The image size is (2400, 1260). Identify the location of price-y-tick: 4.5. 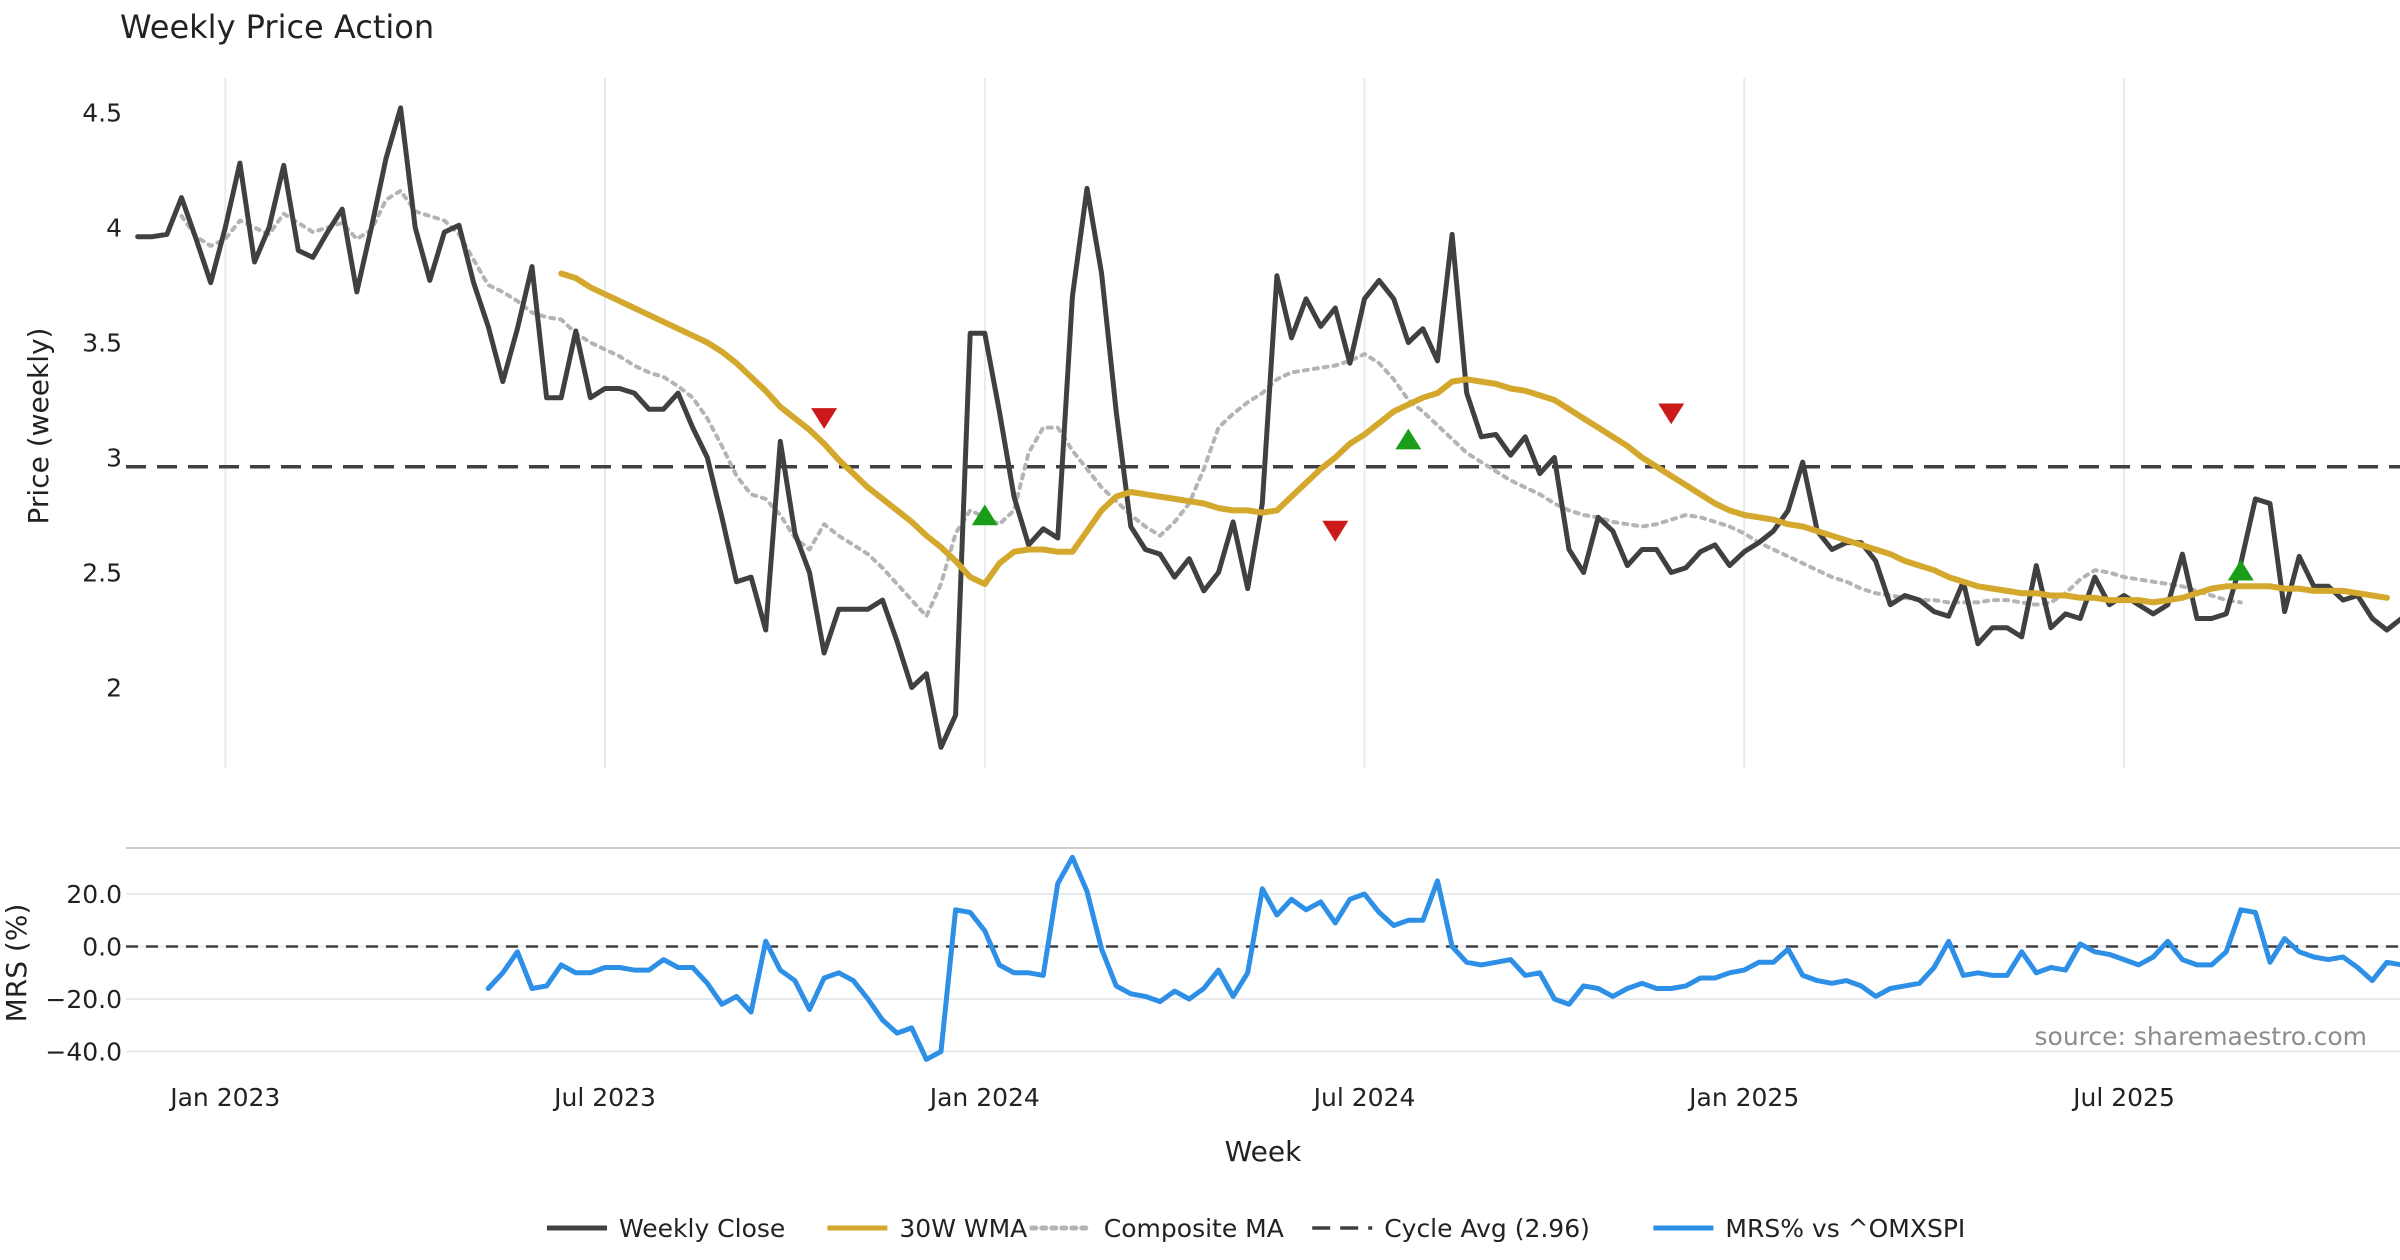
(102, 113).